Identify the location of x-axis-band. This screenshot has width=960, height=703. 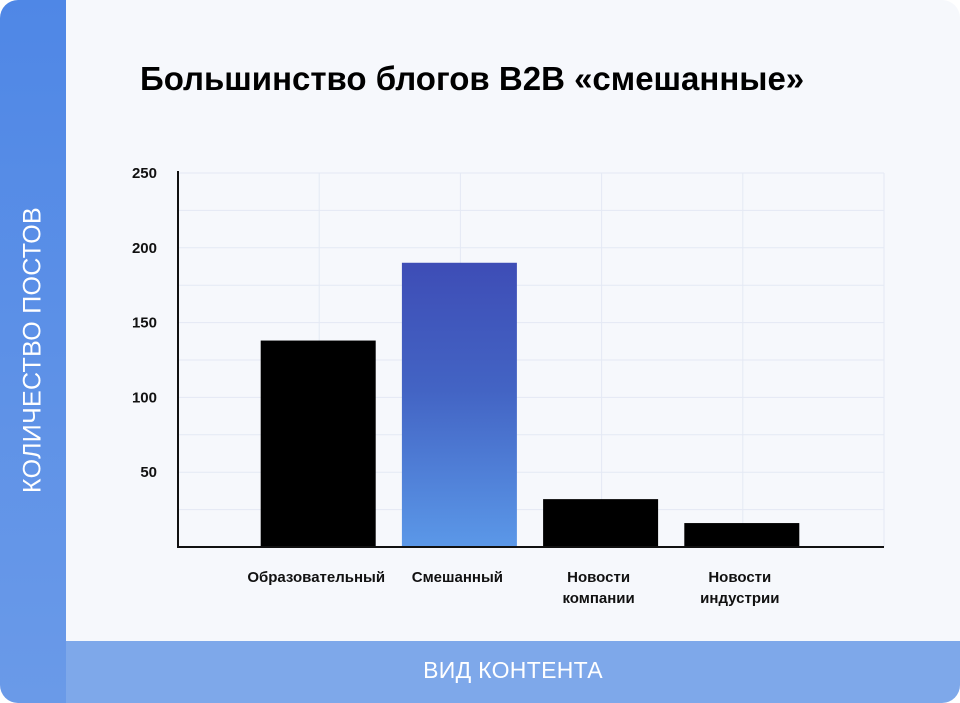
(513, 672).